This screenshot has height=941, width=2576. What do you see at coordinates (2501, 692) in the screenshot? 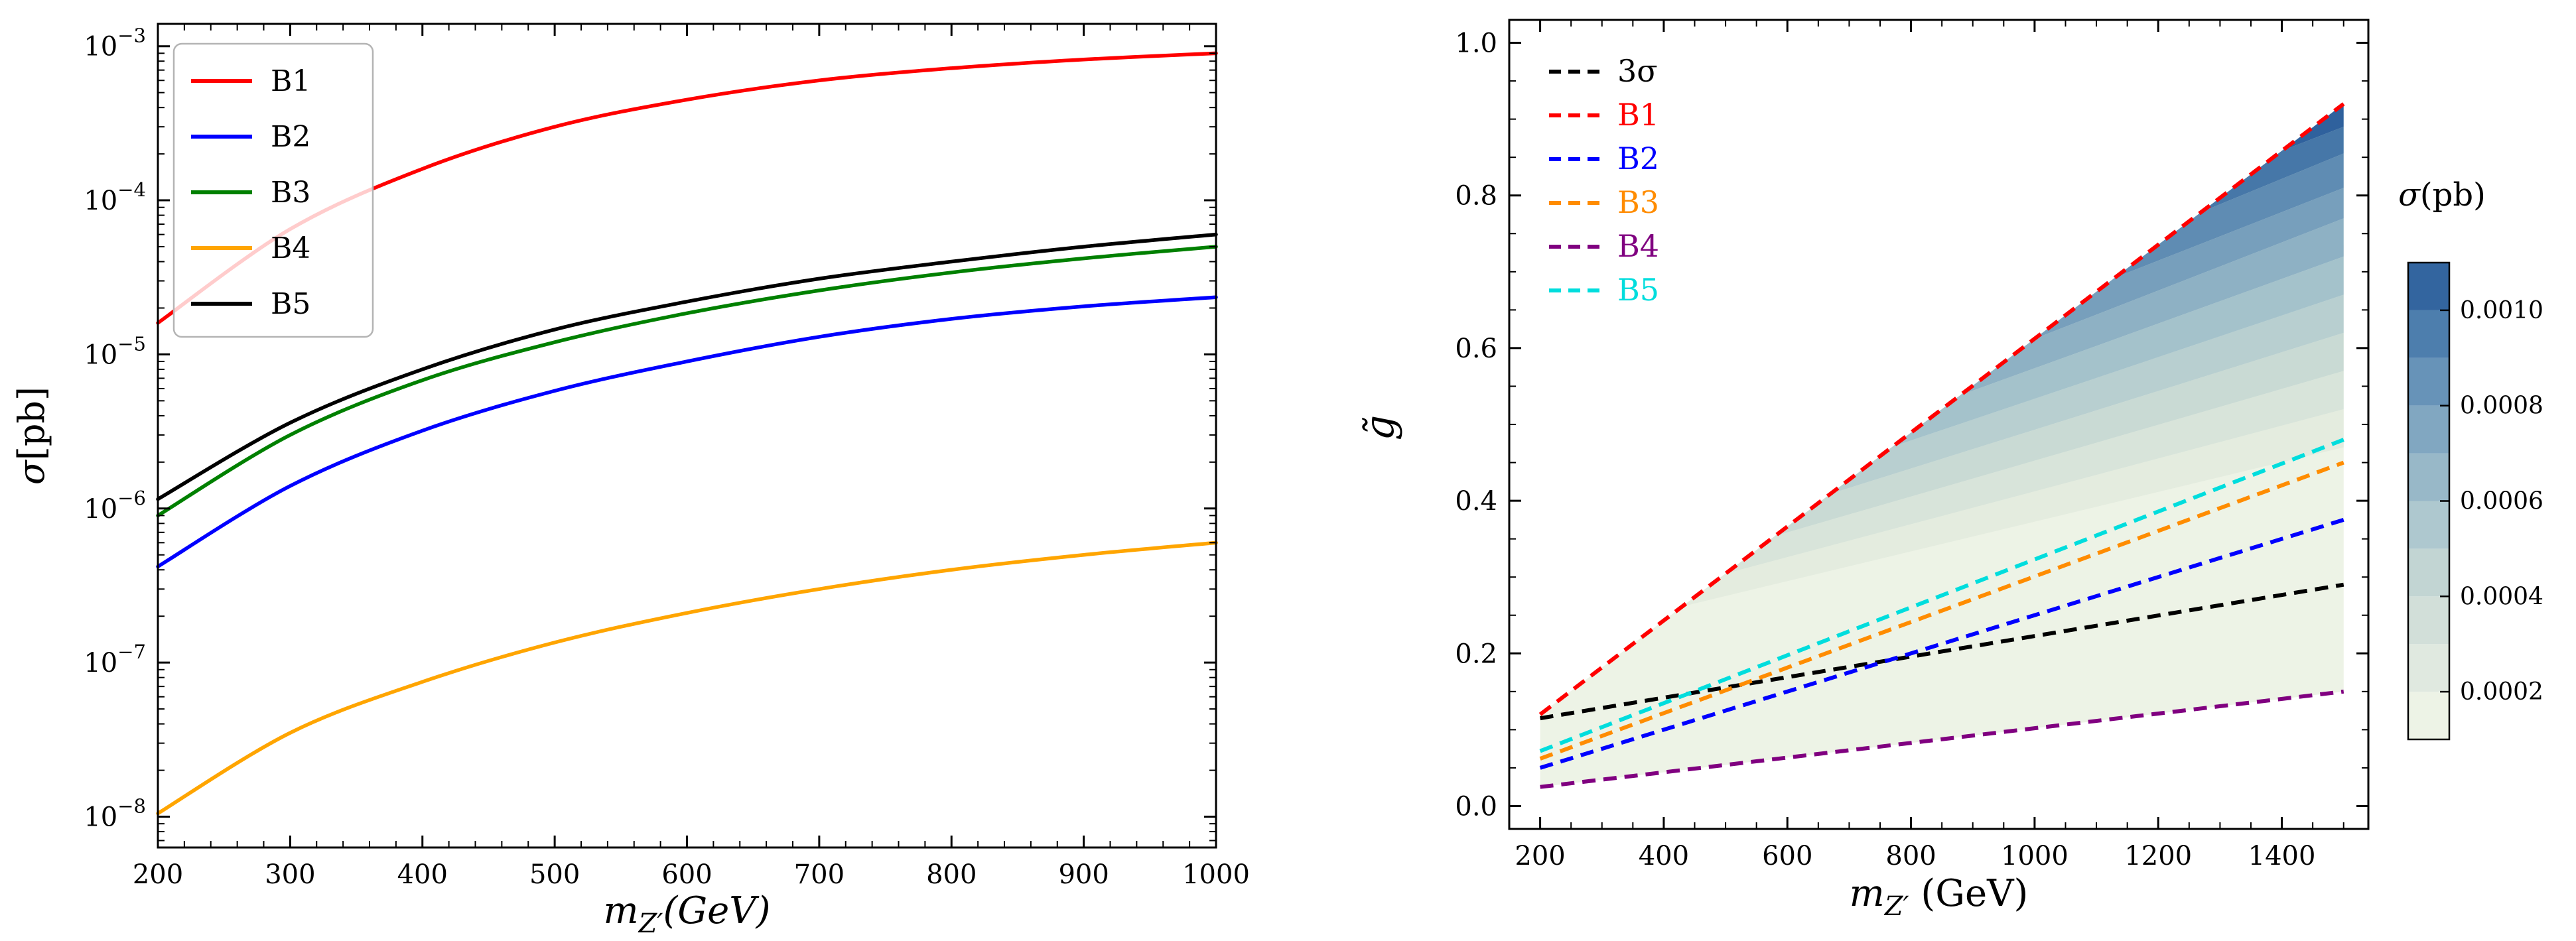
I see `colorbar-tick-label: 0.0002` at bounding box center [2501, 692].